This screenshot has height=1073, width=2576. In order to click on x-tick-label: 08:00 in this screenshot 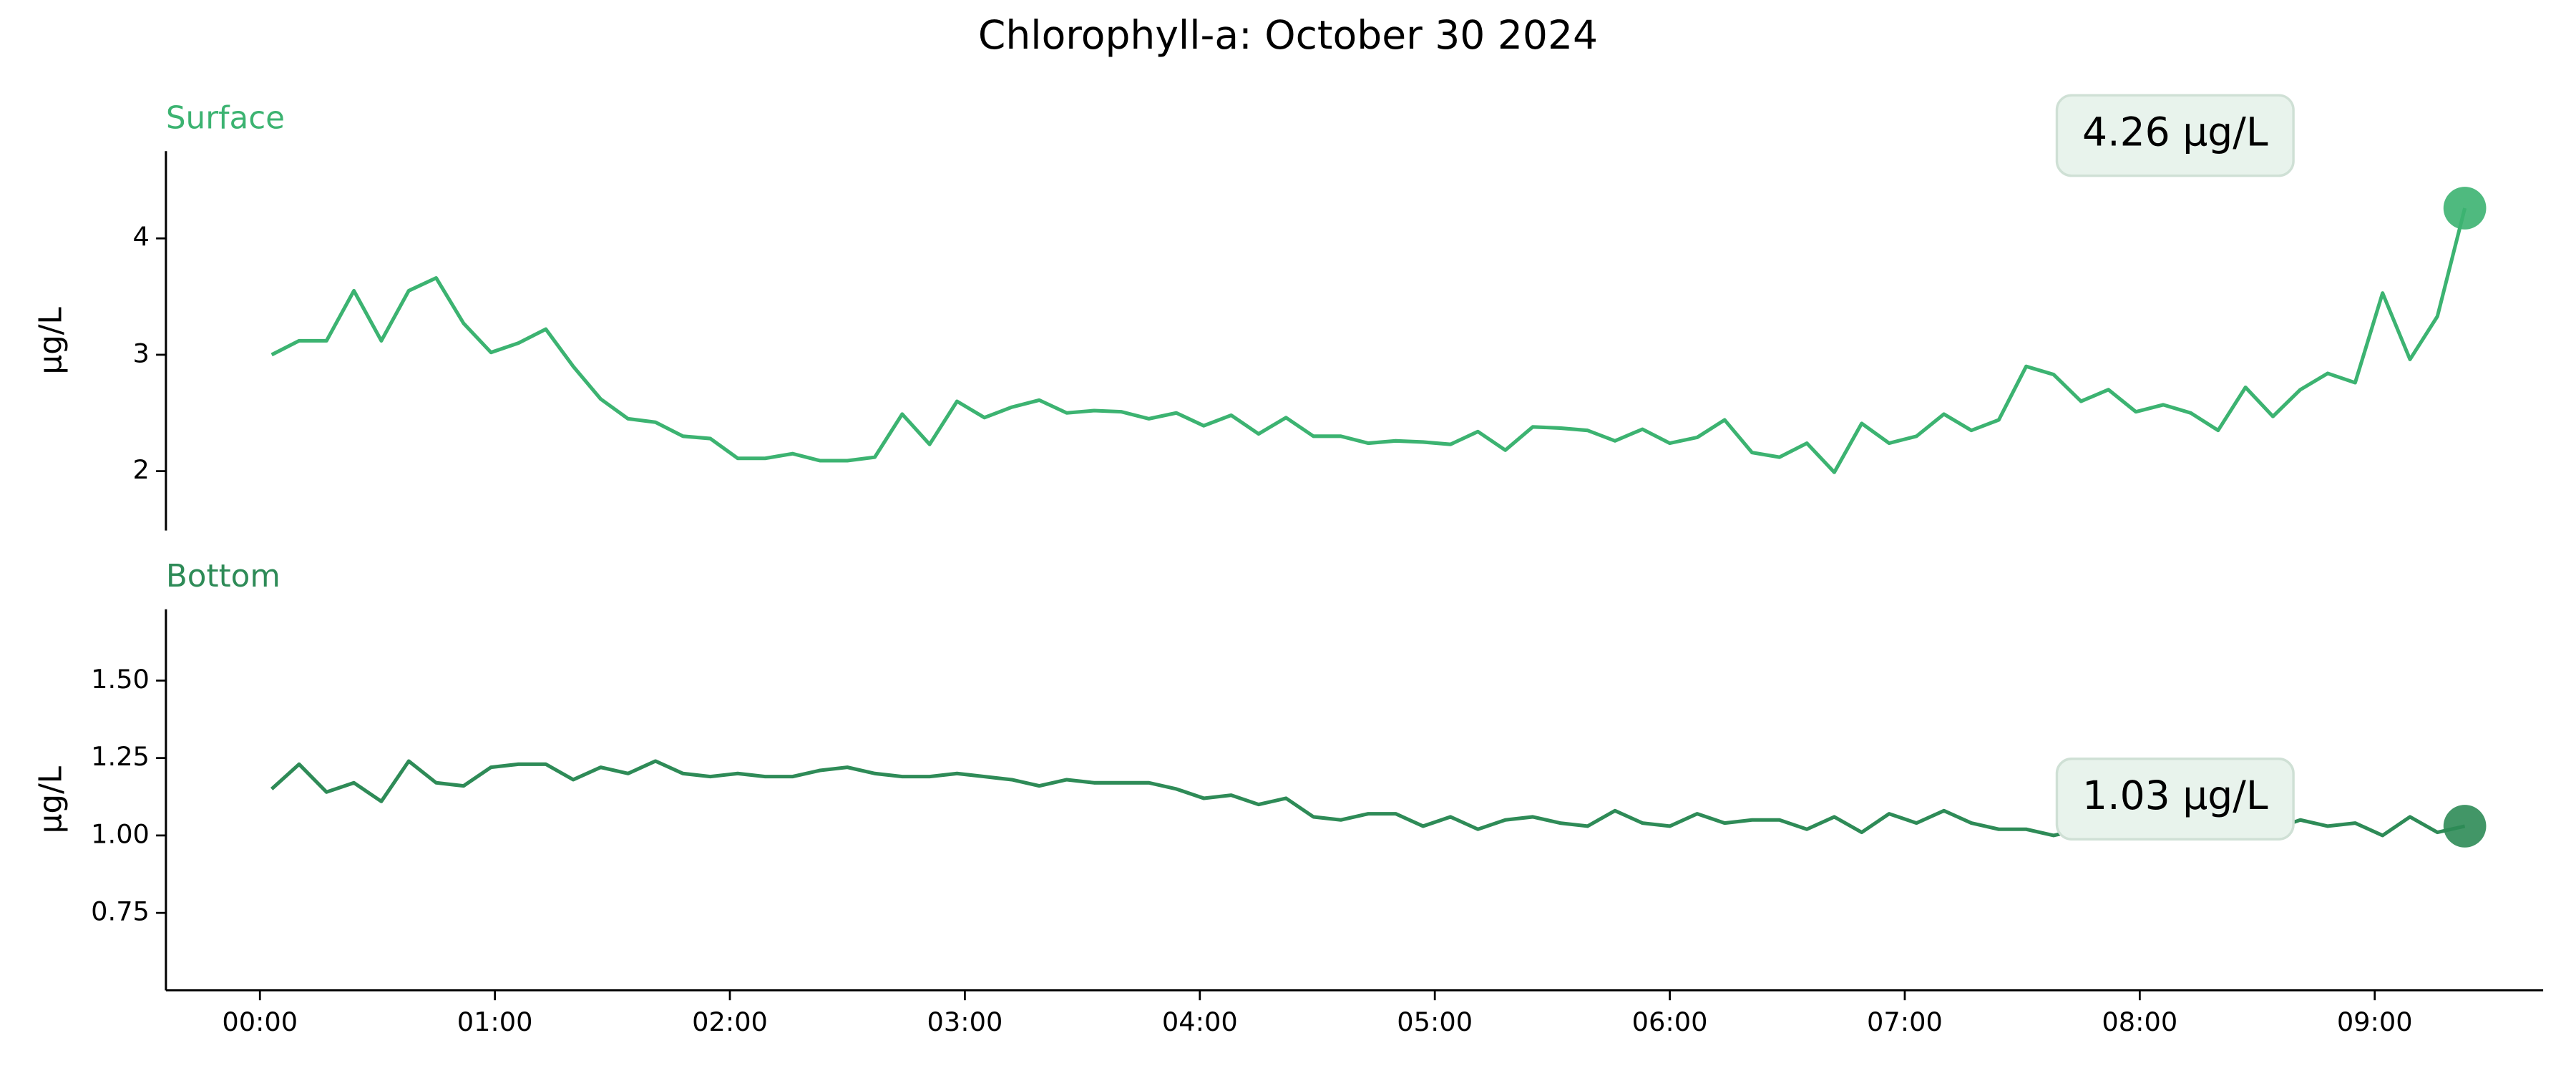, I will do `click(2139, 1021)`.